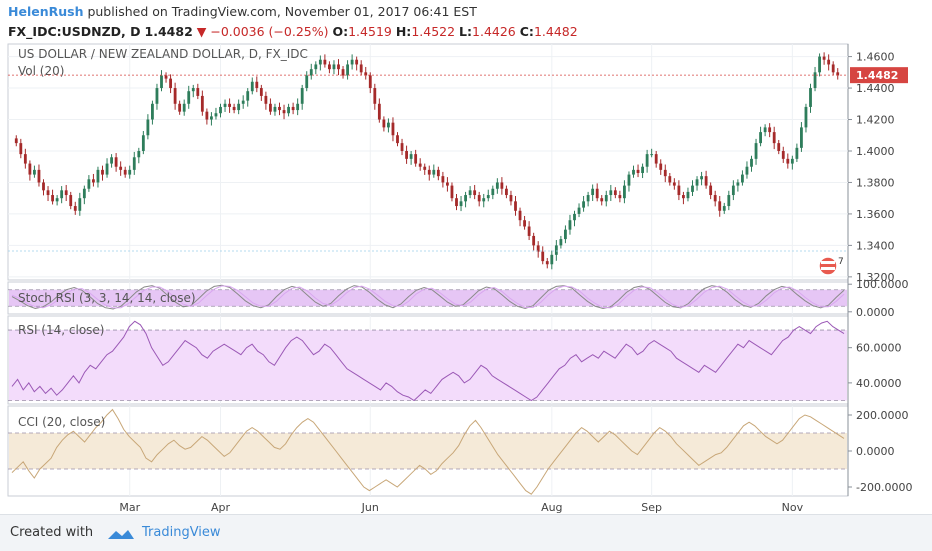  I want to click on last-price-tag, so click(879, 75).